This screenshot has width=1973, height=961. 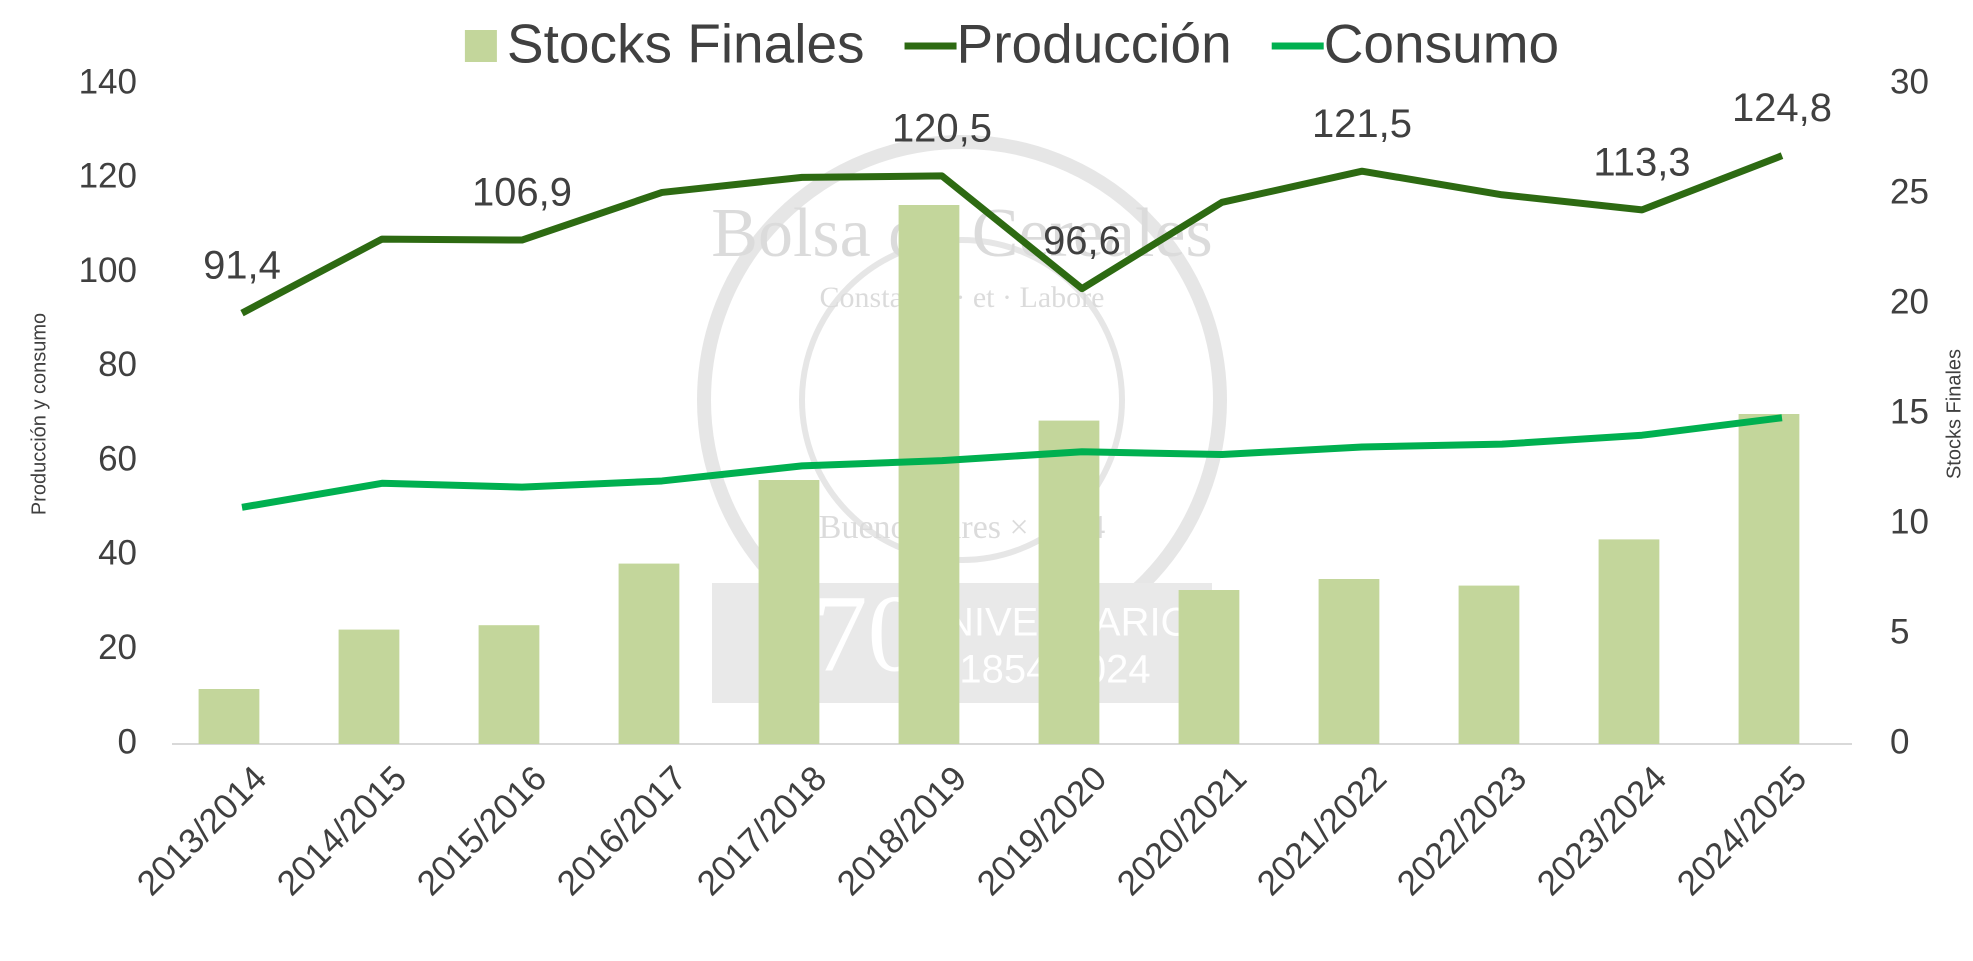 What do you see at coordinates (202, 831) in the screenshot?
I see `x-tick-label: 2013/2014` at bounding box center [202, 831].